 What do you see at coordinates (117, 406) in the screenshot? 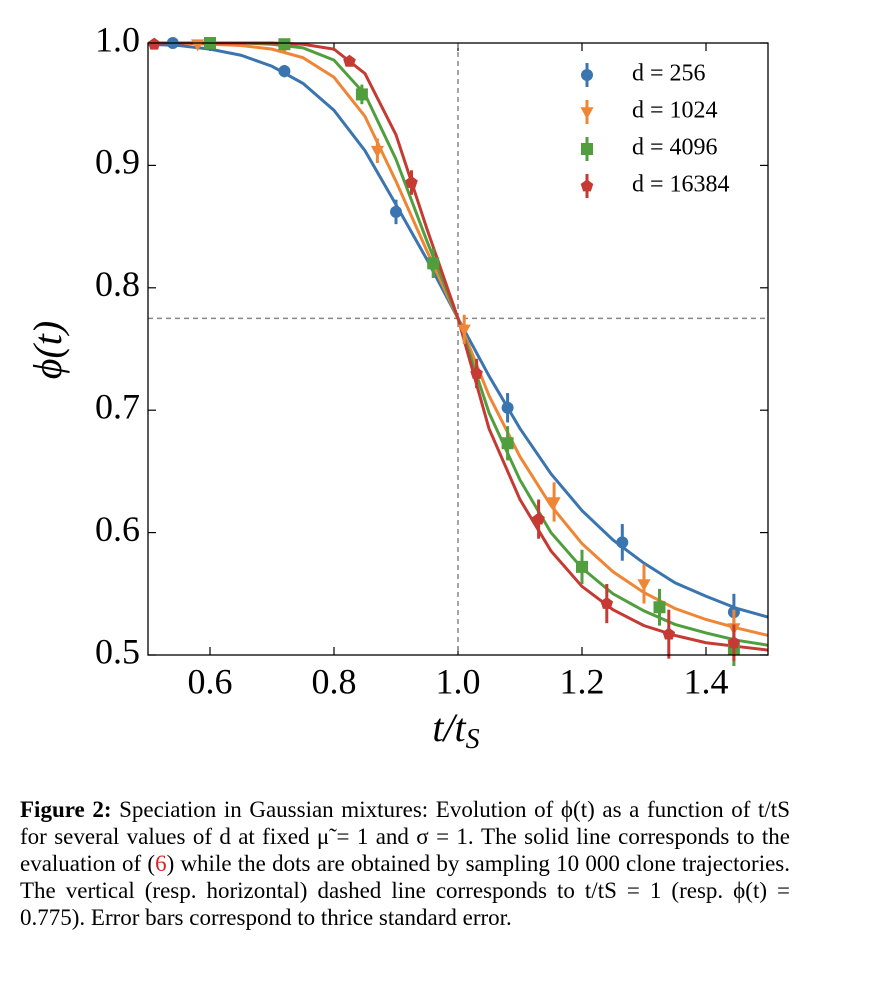
I see `y-tick-label: 0.7` at bounding box center [117, 406].